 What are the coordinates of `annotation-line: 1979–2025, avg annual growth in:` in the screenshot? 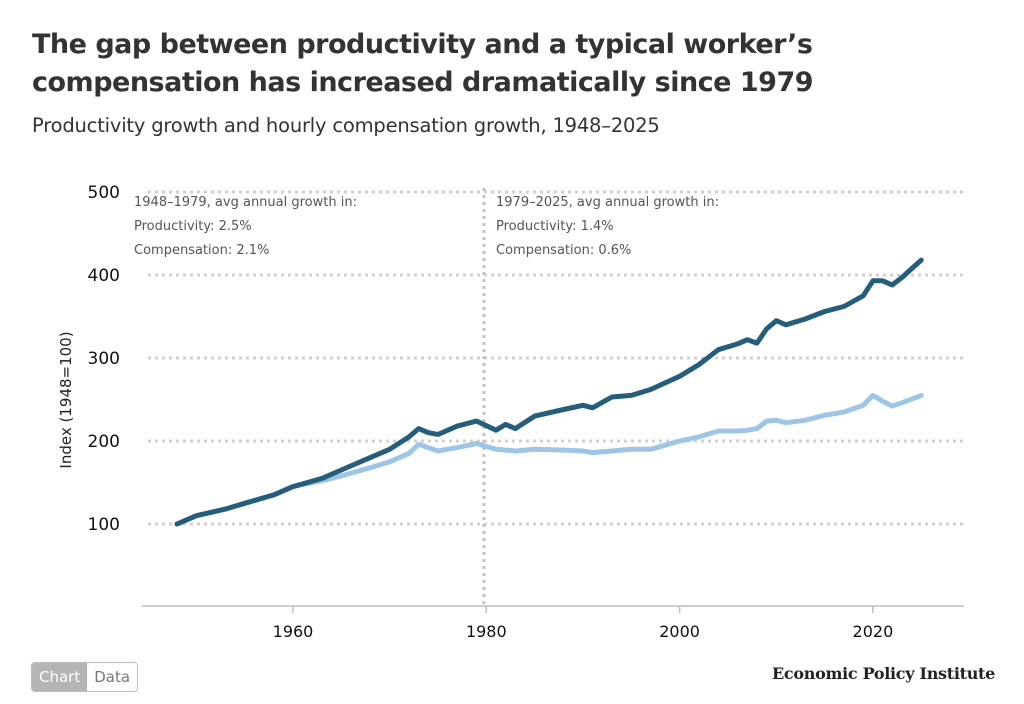 It's located at (607, 202).